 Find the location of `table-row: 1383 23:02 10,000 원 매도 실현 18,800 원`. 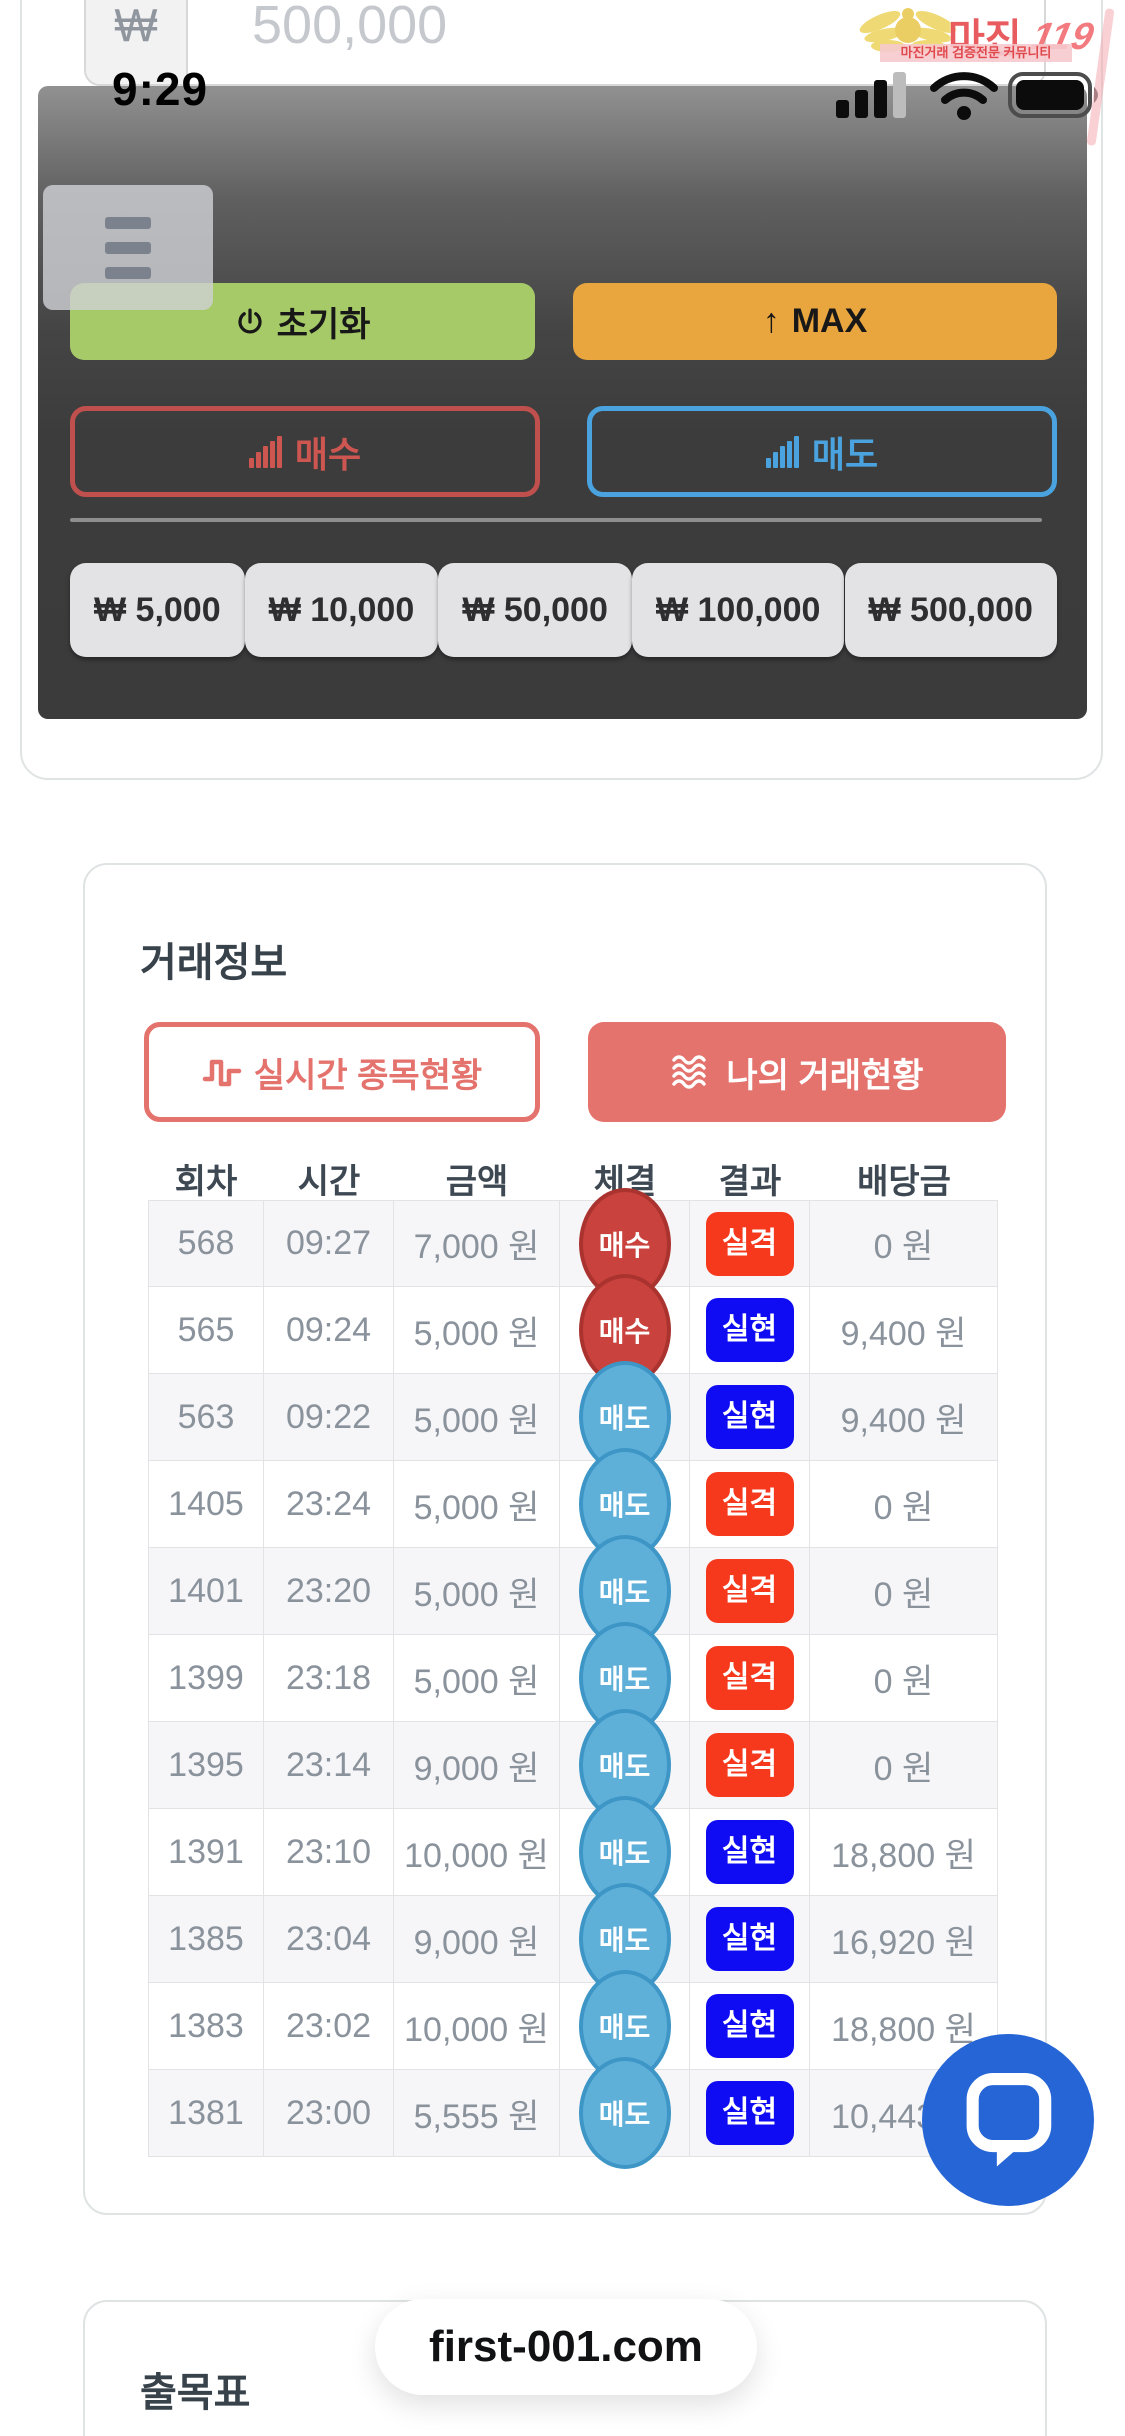

table-row: 1383 23:02 10,000 원 매도 실현 18,800 원 is located at coordinates (573, 2026).